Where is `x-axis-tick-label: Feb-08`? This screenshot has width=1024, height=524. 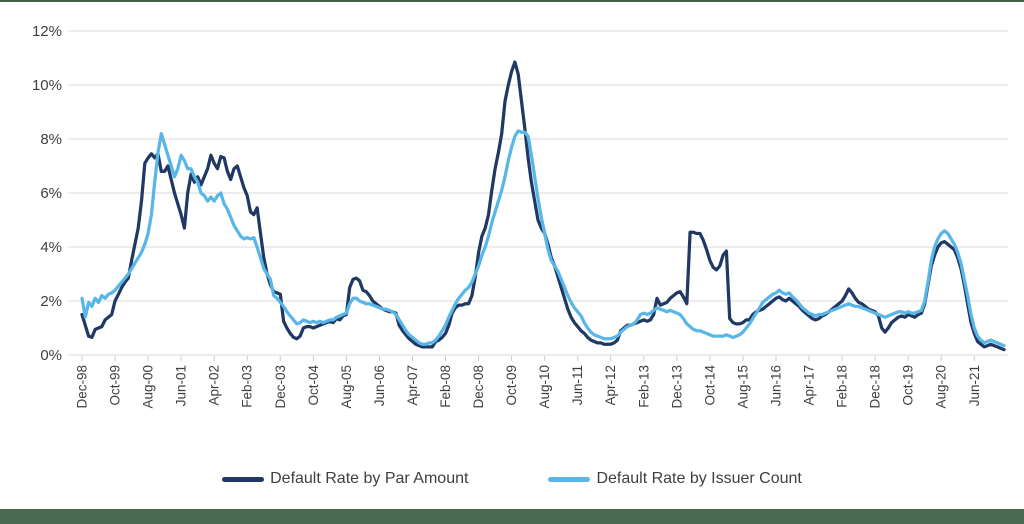
x-axis-tick-label: Feb-08 is located at coordinates (445, 386).